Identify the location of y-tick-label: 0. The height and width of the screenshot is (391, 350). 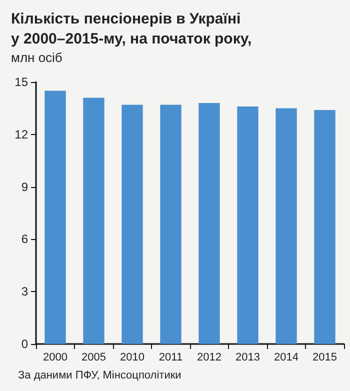
(24, 344).